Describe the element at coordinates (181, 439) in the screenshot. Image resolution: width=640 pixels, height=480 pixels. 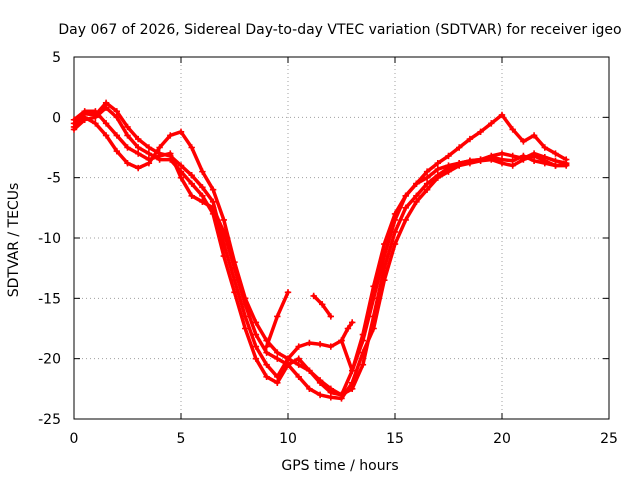
I see `x-tick-label: 5` at that location.